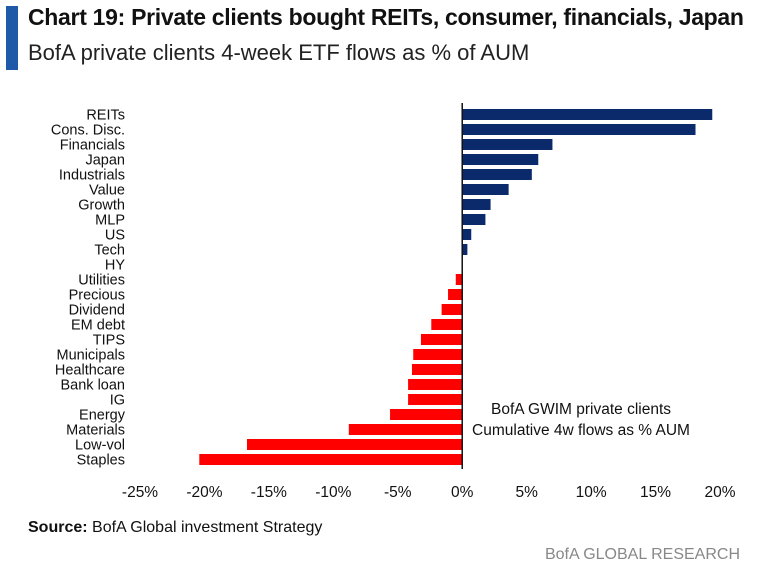  Describe the element at coordinates (204, 492) in the screenshot. I see `x-tick-label: -20%` at that location.